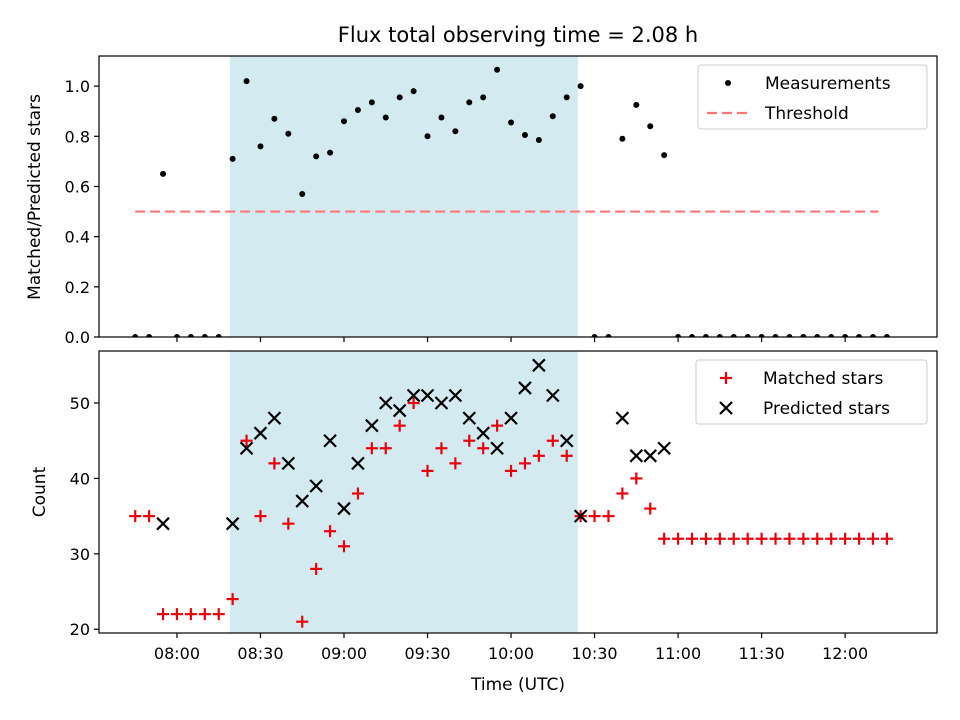  What do you see at coordinates (77, 186) in the screenshot?
I see `y-tick-label: 0.6` at bounding box center [77, 186].